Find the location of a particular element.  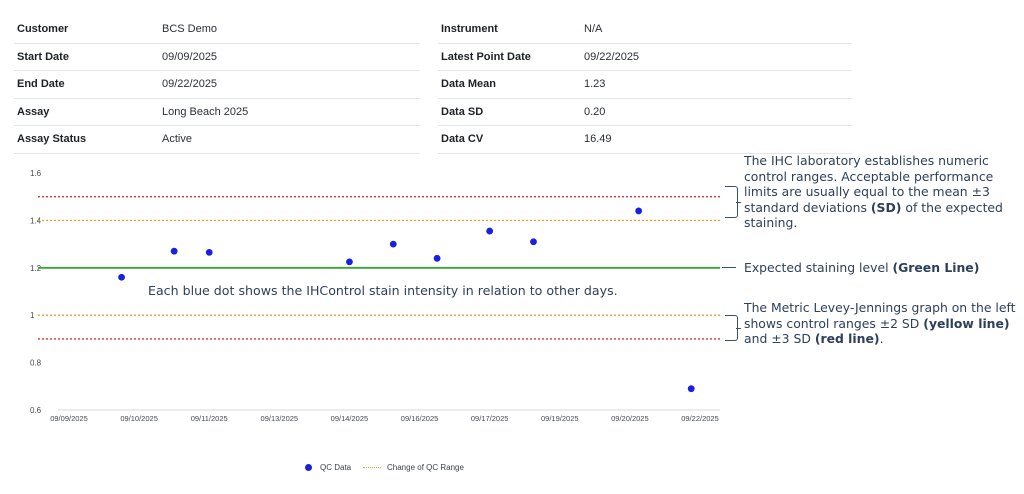

x-tick-label: 09/19/2025 is located at coordinates (560, 418).